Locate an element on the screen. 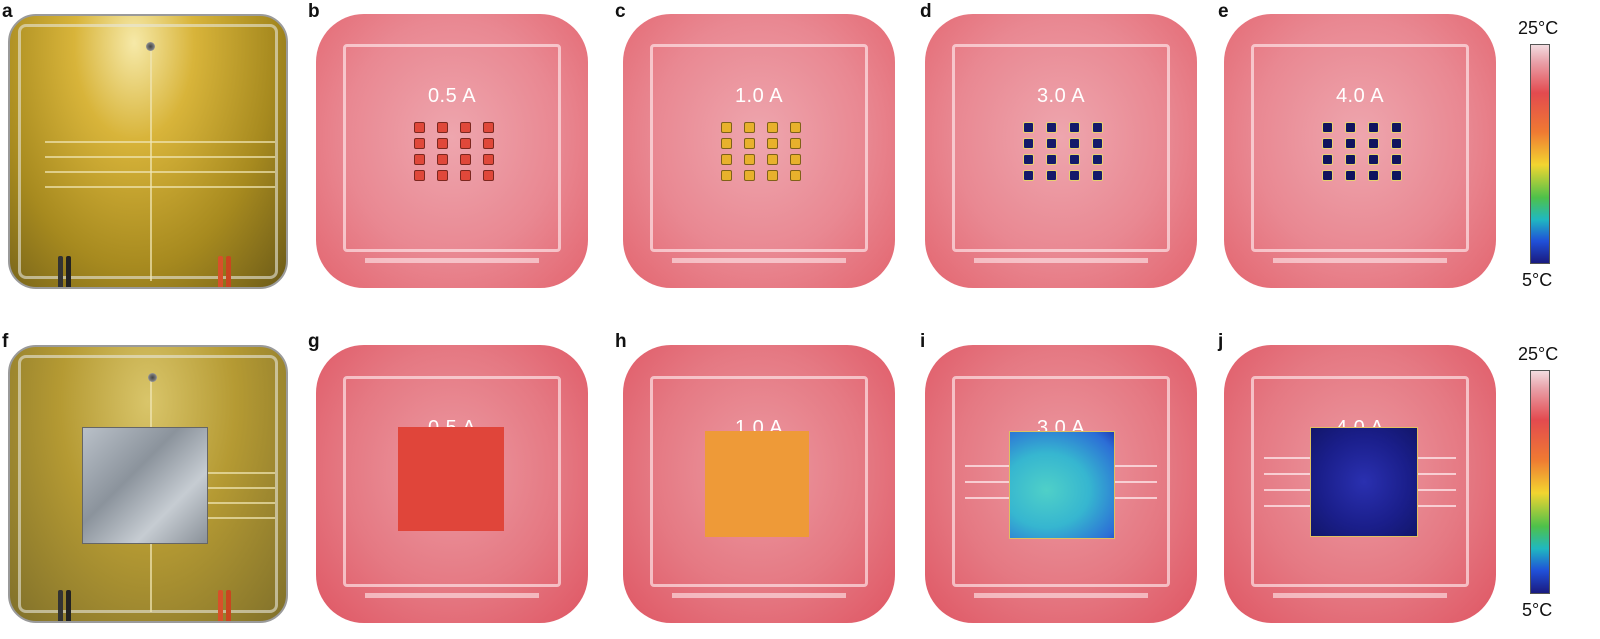  panel-label-h: h is located at coordinates (621, 341).